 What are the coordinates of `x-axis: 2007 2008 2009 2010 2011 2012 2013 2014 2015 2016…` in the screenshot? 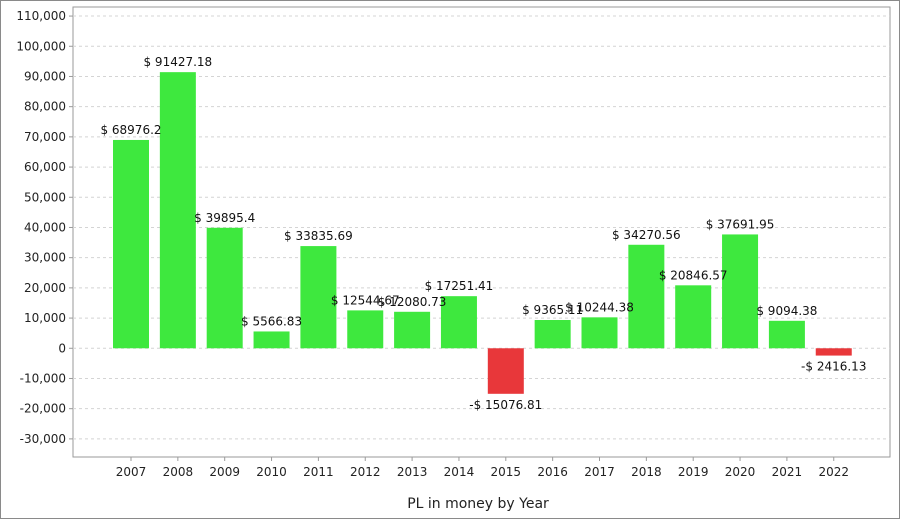 It's located at (482, 468).